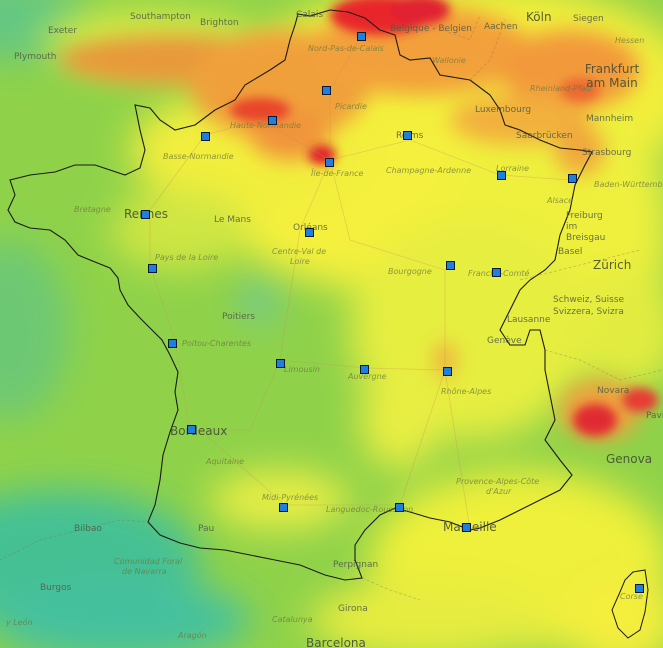  Describe the element at coordinates (145, 214) in the screenshot. I see `station-marker-rennes` at that location.